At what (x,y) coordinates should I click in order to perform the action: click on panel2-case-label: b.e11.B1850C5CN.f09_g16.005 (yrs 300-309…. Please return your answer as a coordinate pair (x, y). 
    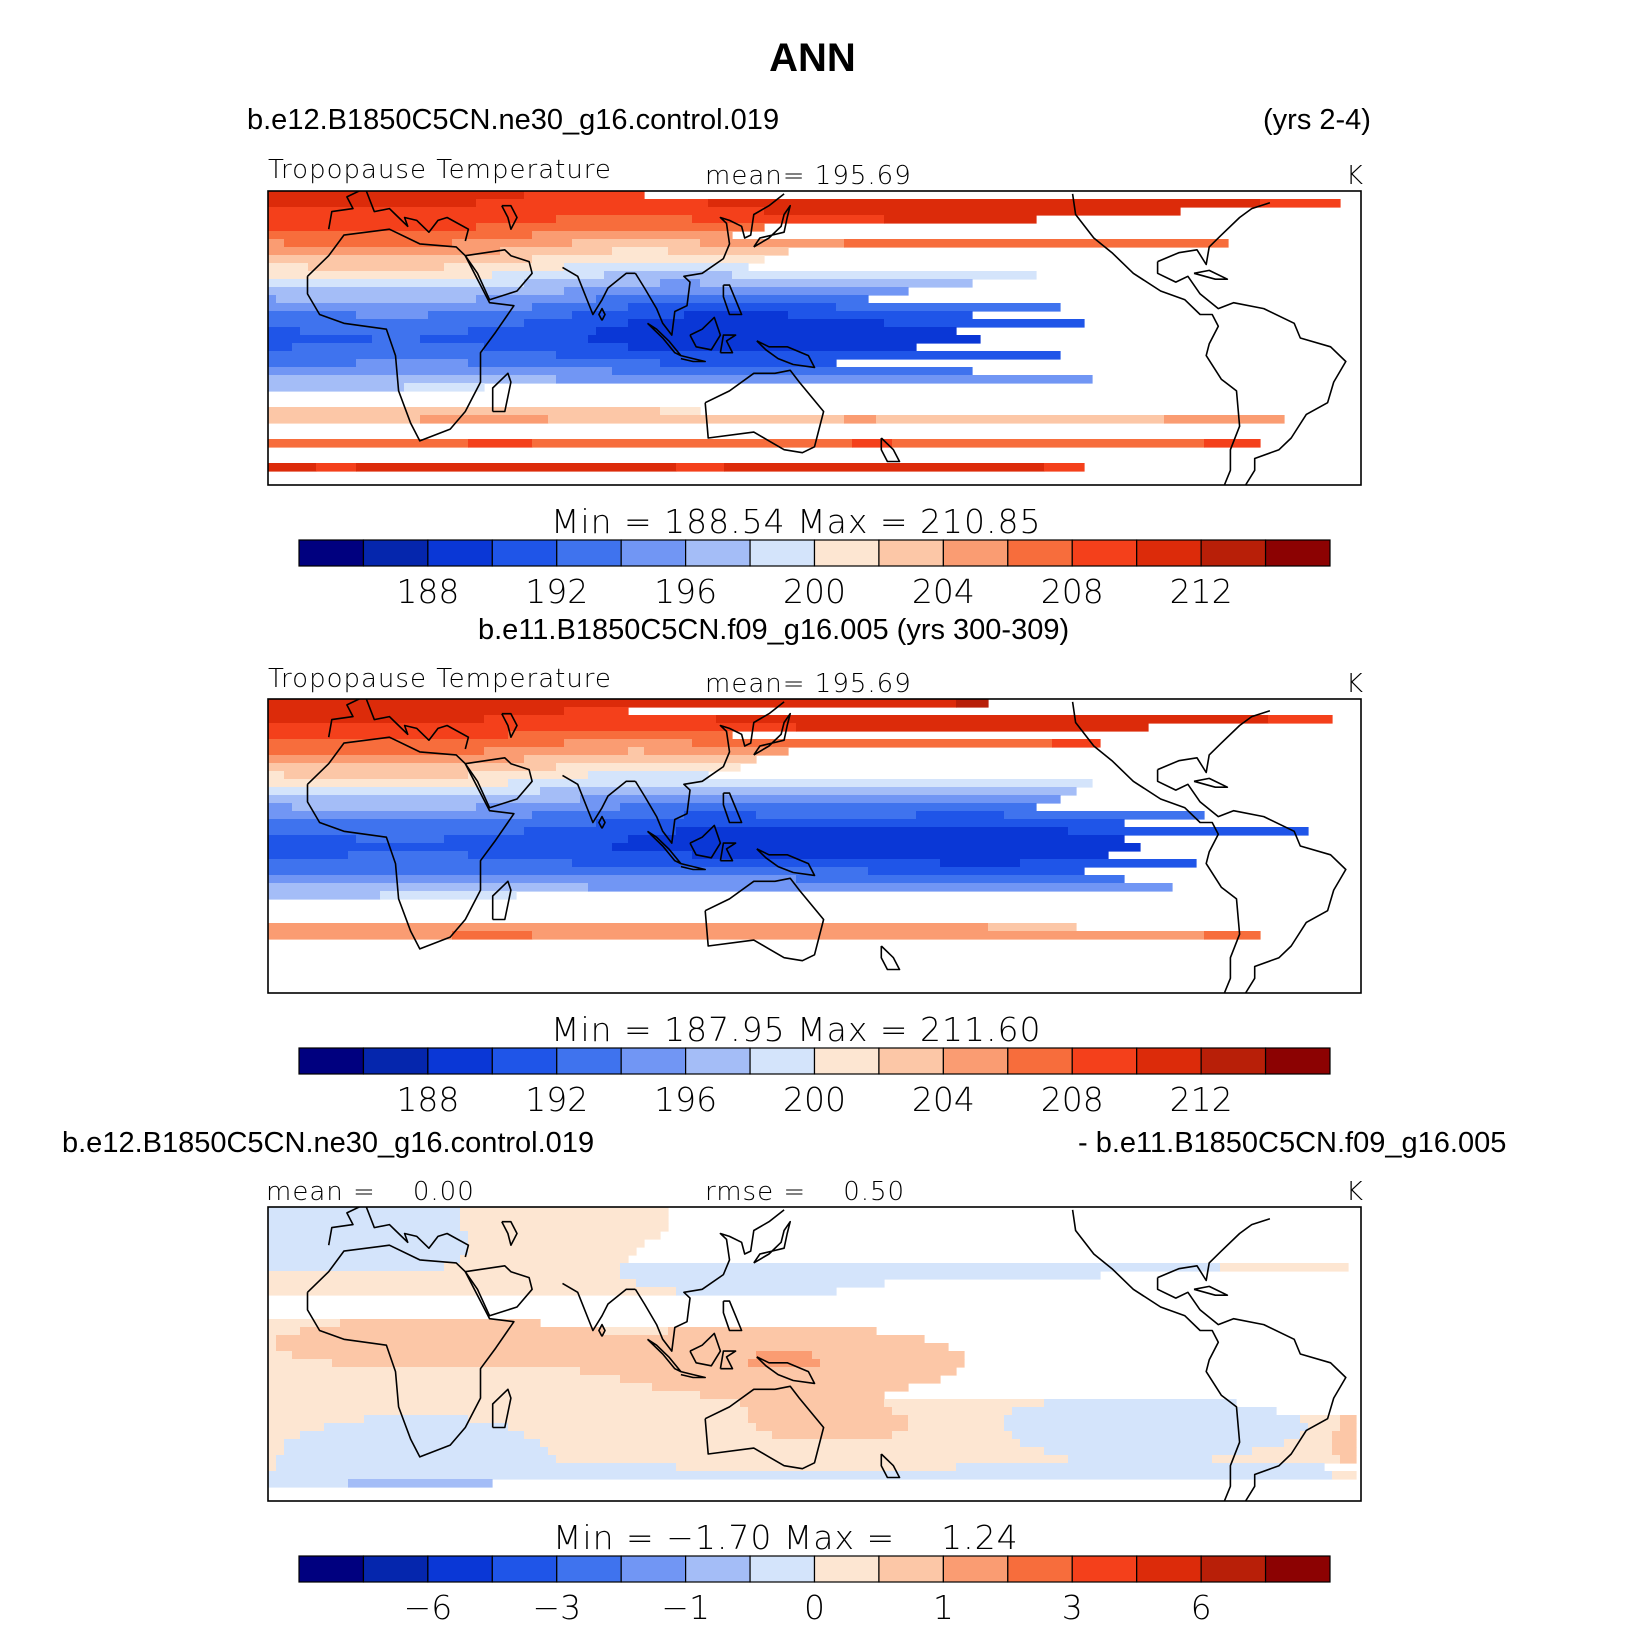
    Looking at the image, I should click on (774, 630).